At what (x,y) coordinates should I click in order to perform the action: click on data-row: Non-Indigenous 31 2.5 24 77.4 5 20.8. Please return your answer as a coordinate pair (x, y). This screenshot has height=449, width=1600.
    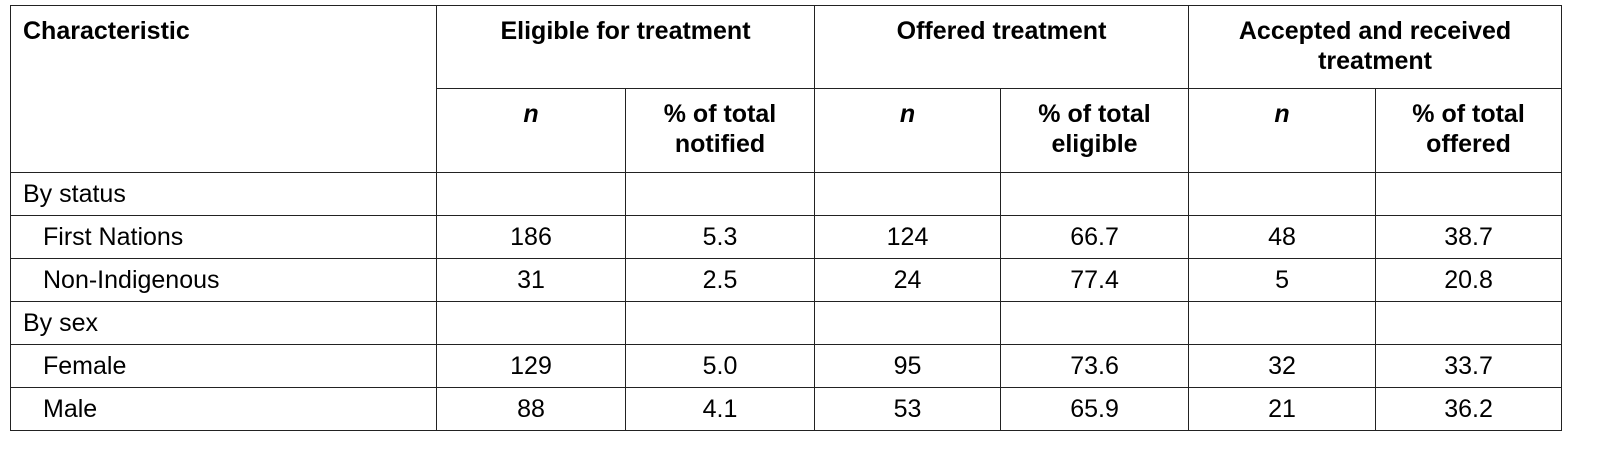
    Looking at the image, I should click on (786, 280).